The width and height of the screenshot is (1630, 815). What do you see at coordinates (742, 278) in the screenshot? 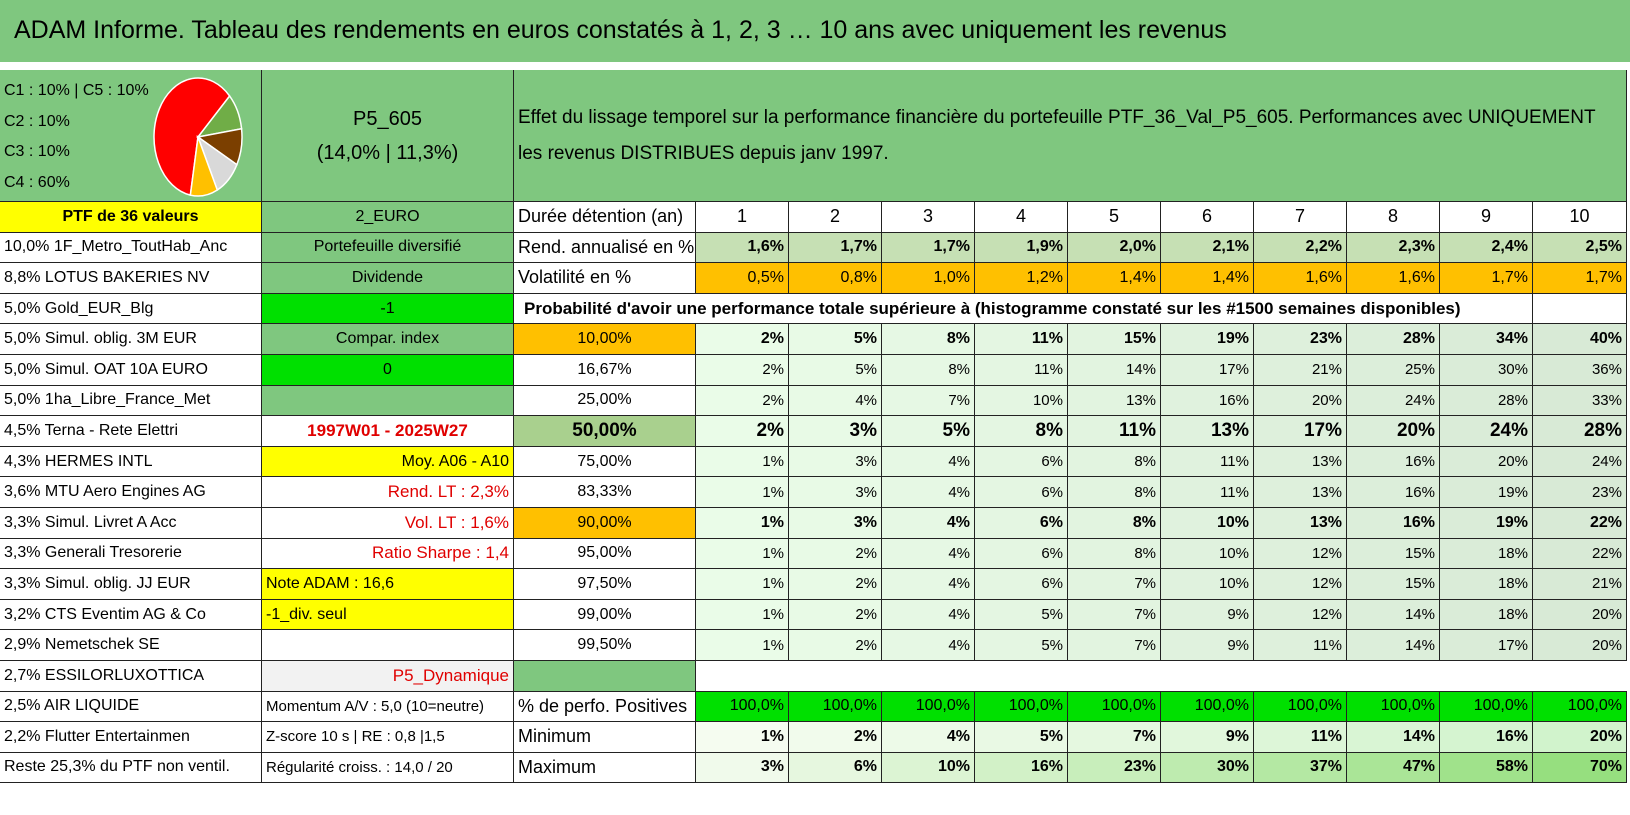
I see `vol-value: 0,5%` at bounding box center [742, 278].